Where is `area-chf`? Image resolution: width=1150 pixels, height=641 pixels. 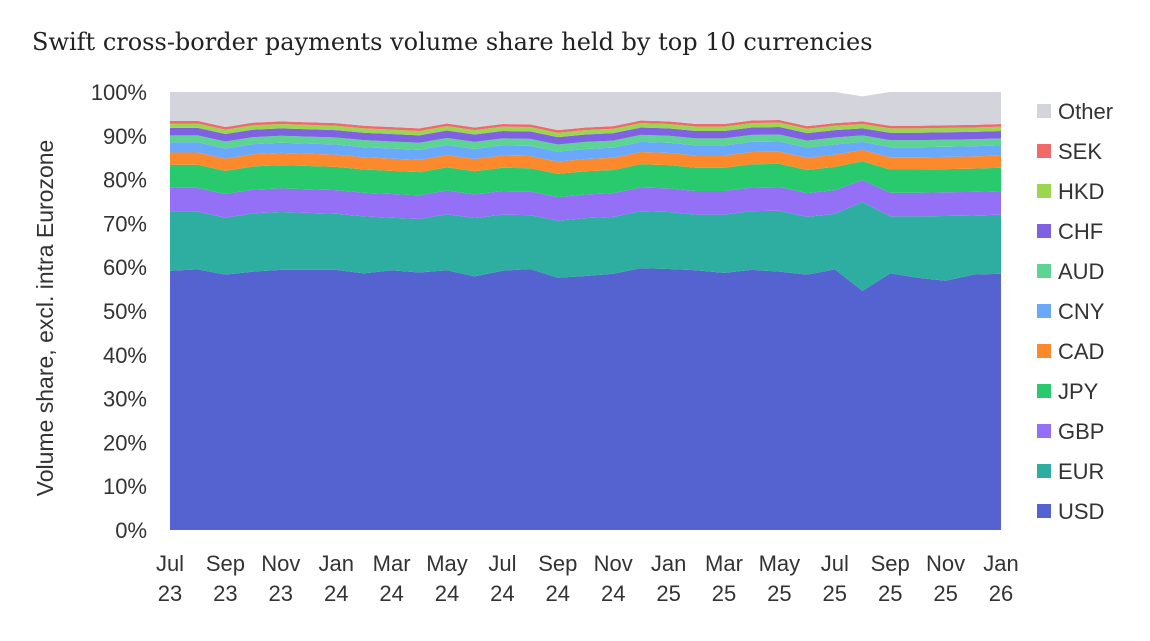 area-chf is located at coordinates (585, 136).